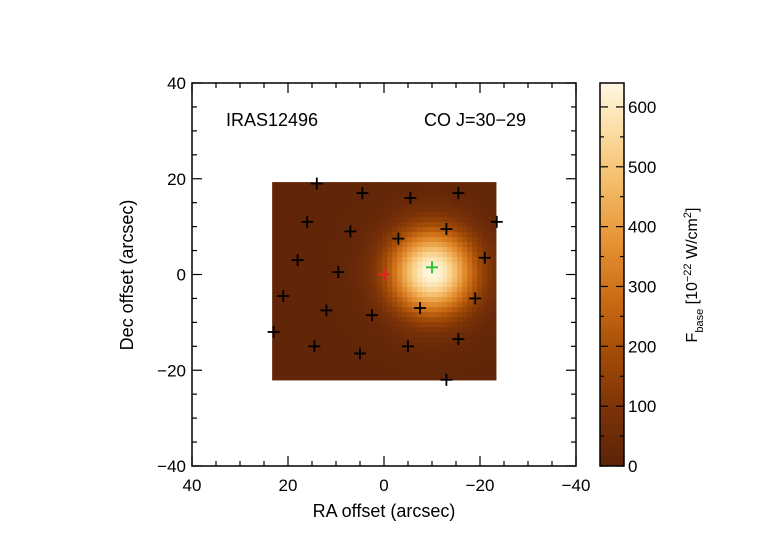  I want to click on colorbar-tick-label: 400, so click(642, 227).